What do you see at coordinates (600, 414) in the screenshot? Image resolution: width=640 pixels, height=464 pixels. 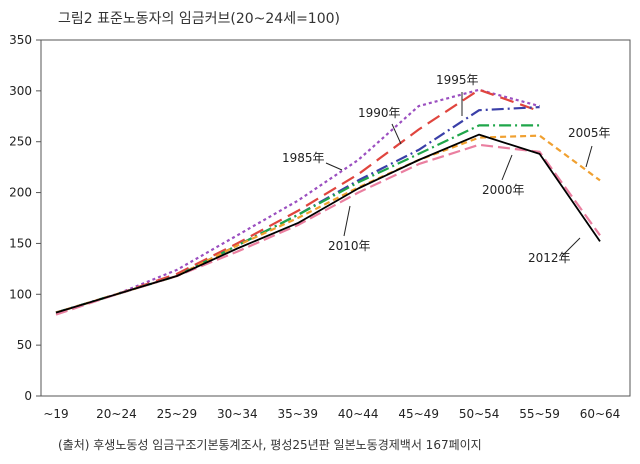 I see `x-tick-label: 60~64` at bounding box center [600, 414].